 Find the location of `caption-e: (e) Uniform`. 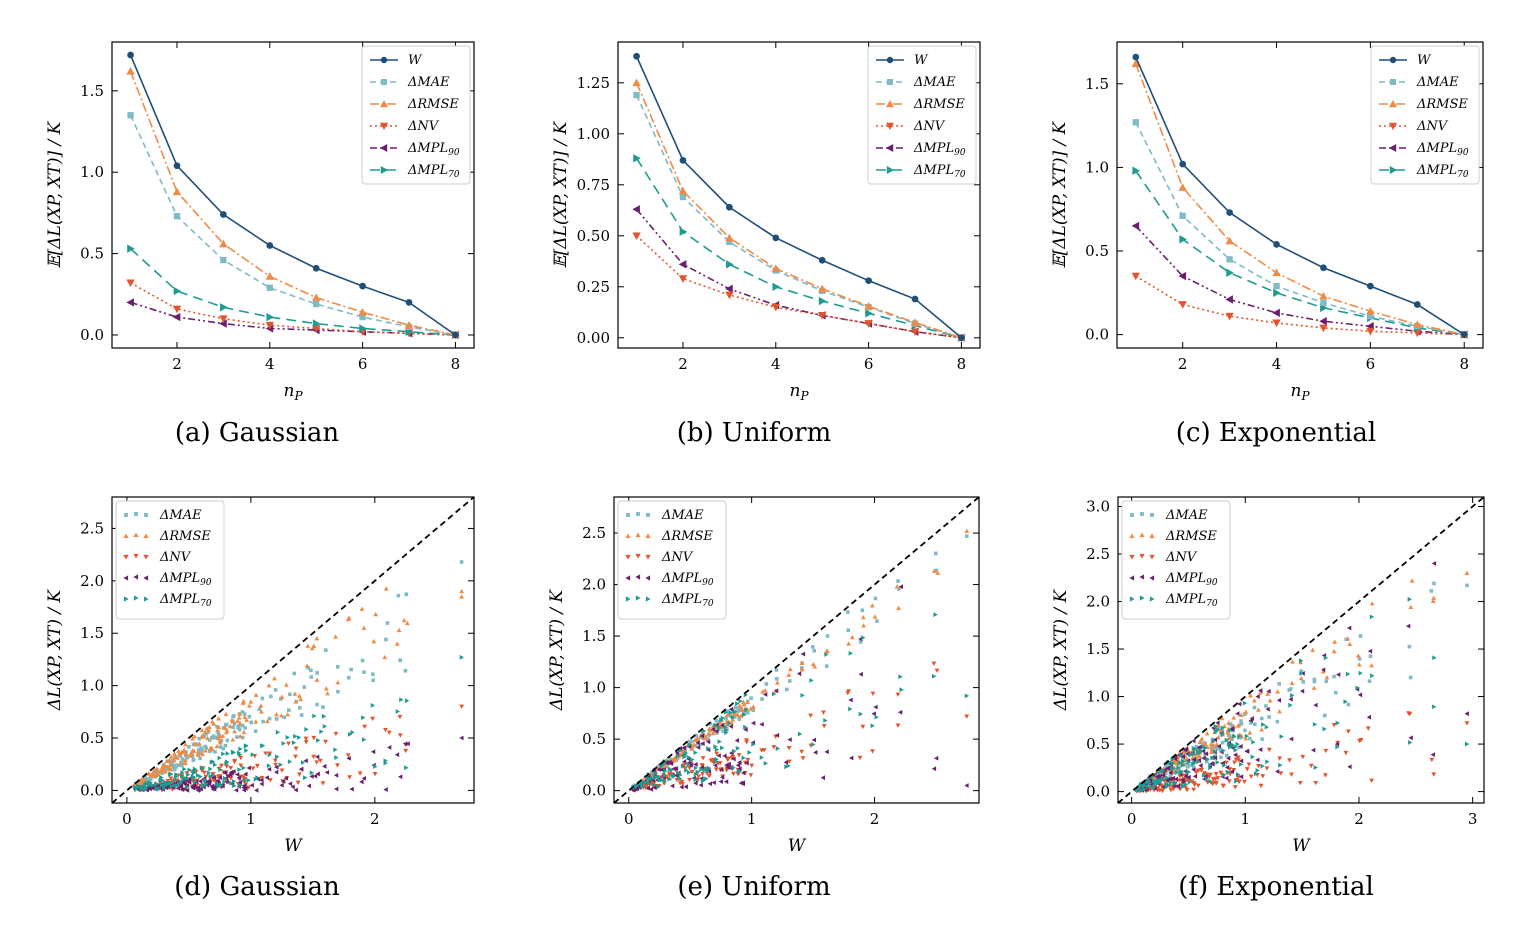

caption-e: (e) Uniform is located at coordinates (754, 887).